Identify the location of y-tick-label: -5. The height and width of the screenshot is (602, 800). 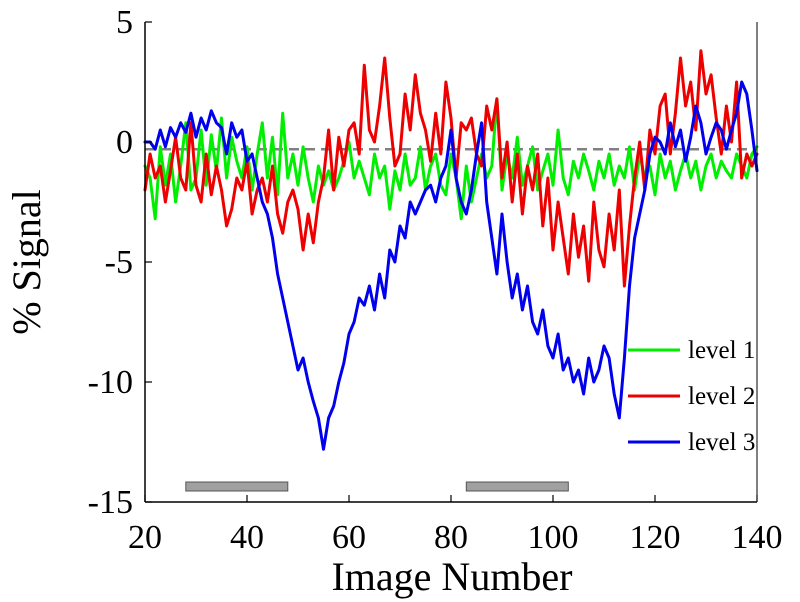
(119, 262).